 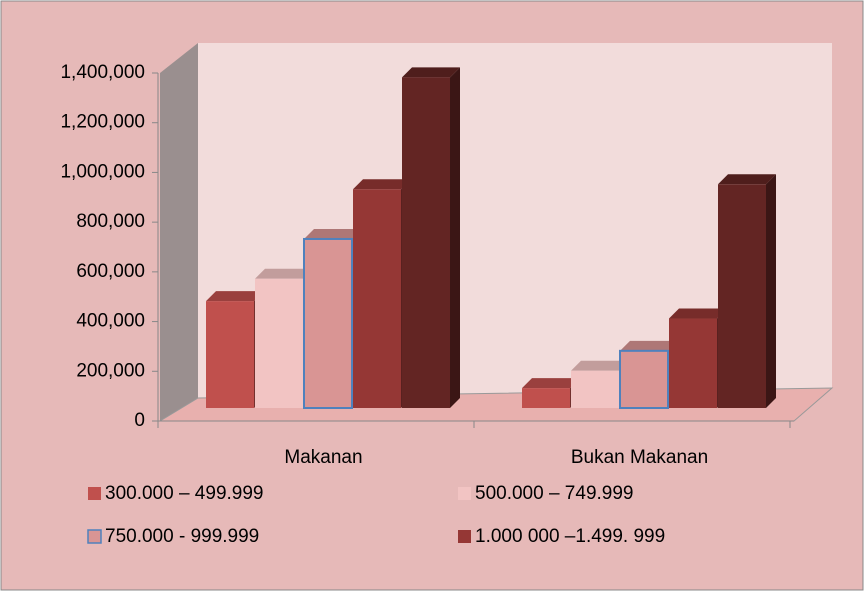 What do you see at coordinates (110, 221) in the screenshot?
I see `y-tick-label: 800,000` at bounding box center [110, 221].